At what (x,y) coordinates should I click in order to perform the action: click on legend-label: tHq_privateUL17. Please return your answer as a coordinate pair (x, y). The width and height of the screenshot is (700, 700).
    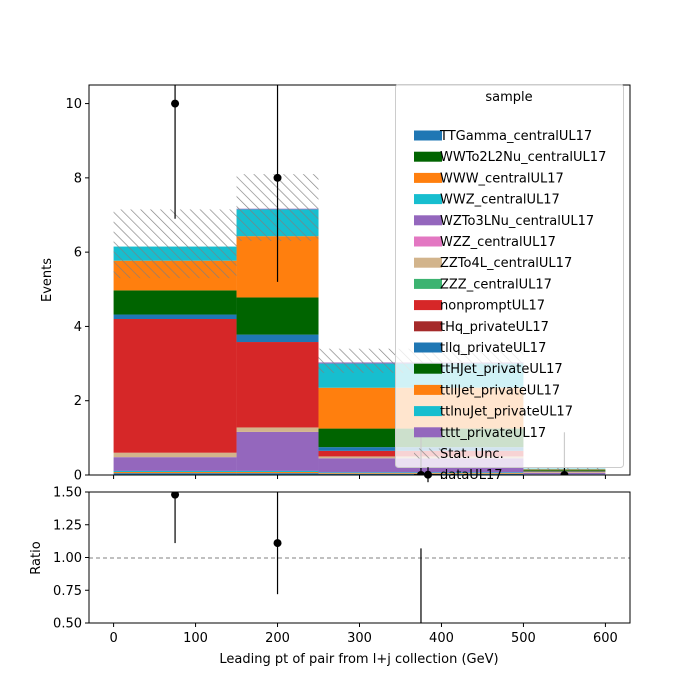
    Looking at the image, I should click on (494, 327).